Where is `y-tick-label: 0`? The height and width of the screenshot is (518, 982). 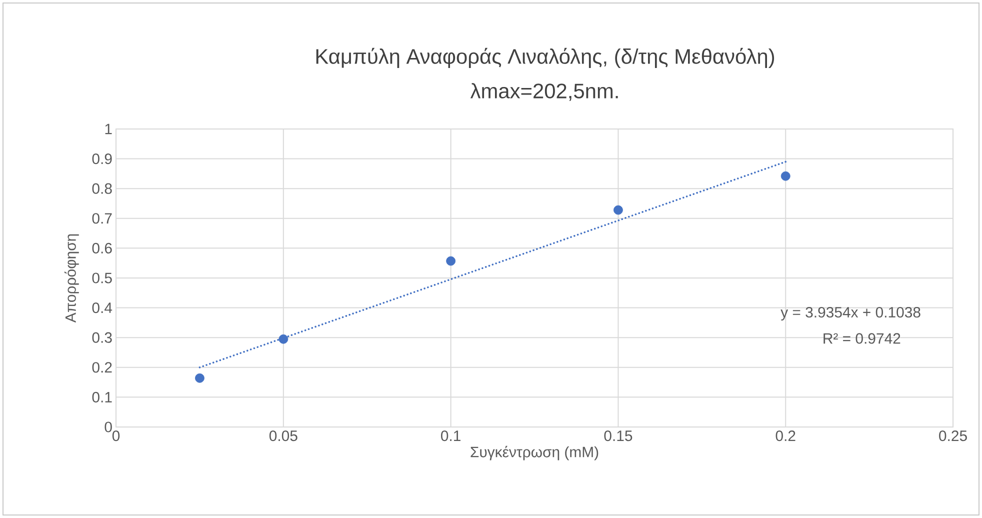
y-tick-label: 0 is located at coordinates (108, 427).